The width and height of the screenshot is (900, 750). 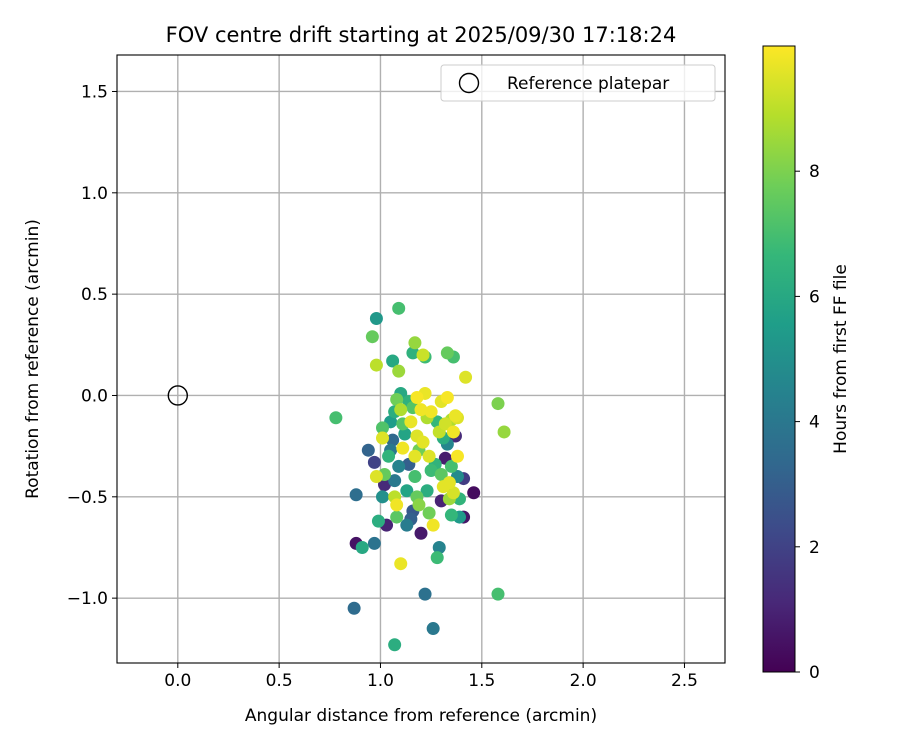 I want to click on x-tick-label: 2.0, so click(x=583, y=681).